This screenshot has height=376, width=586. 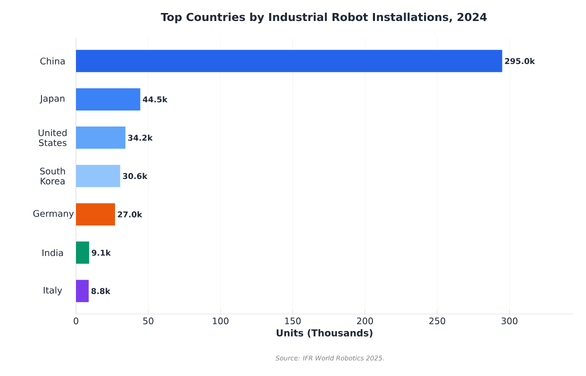 I want to click on x-tick-label: 100, so click(x=220, y=321).